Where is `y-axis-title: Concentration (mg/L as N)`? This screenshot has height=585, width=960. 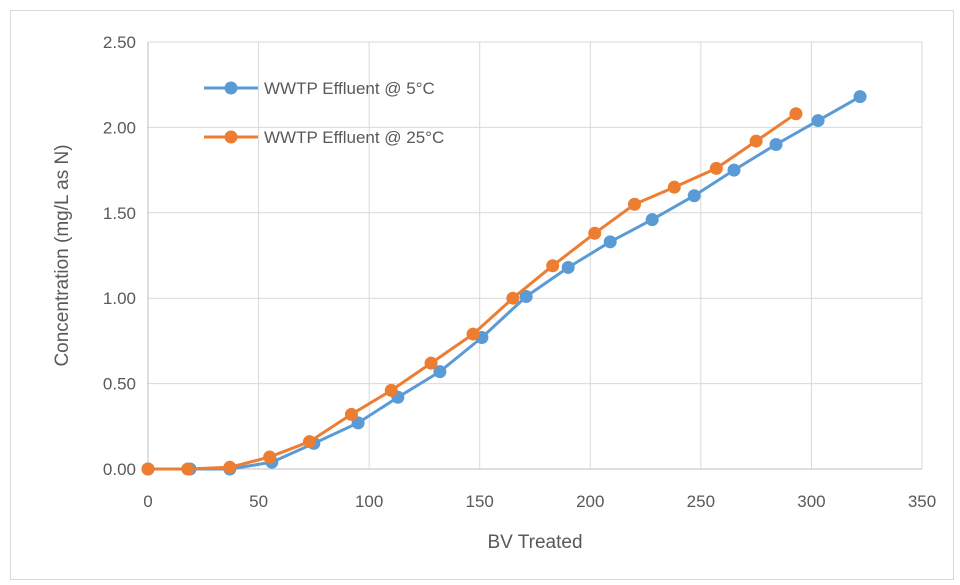
y-axis-title: Concentration (mg/L as N) is located at coordinates (62, 255).